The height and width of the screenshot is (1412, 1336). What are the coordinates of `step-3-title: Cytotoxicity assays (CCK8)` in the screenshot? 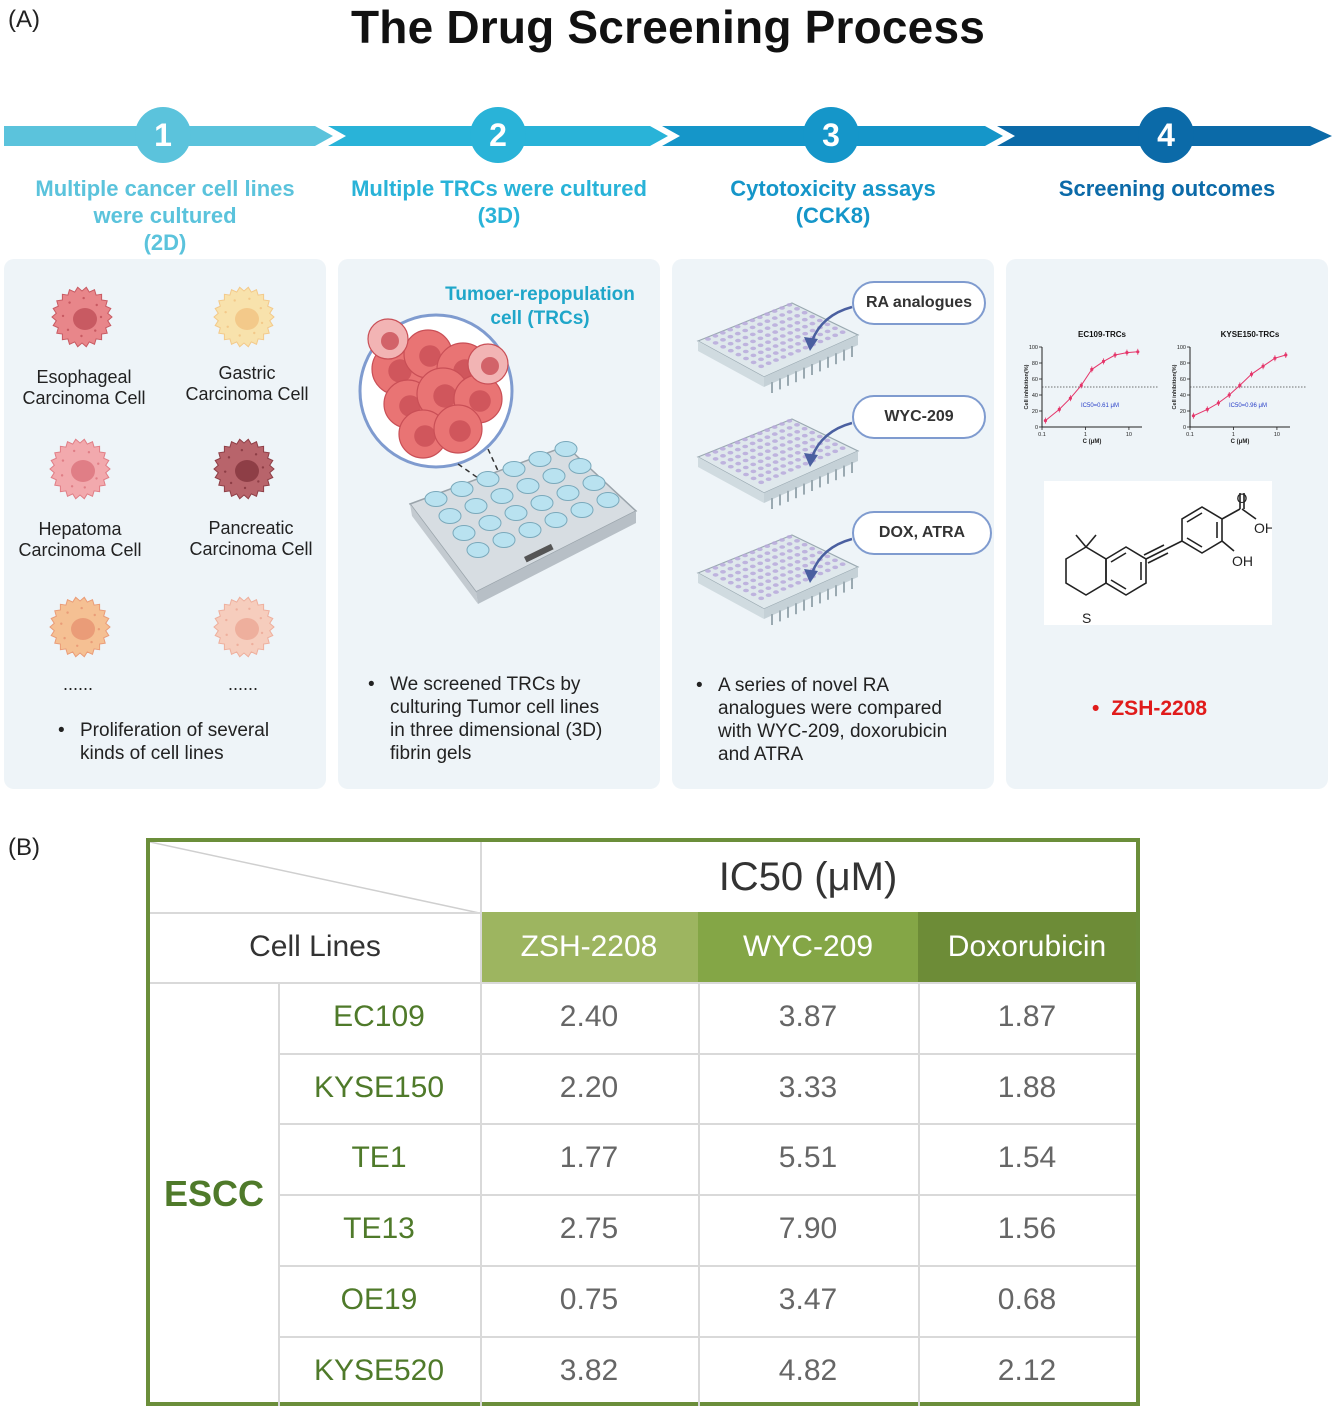 It's located at (833, 202).